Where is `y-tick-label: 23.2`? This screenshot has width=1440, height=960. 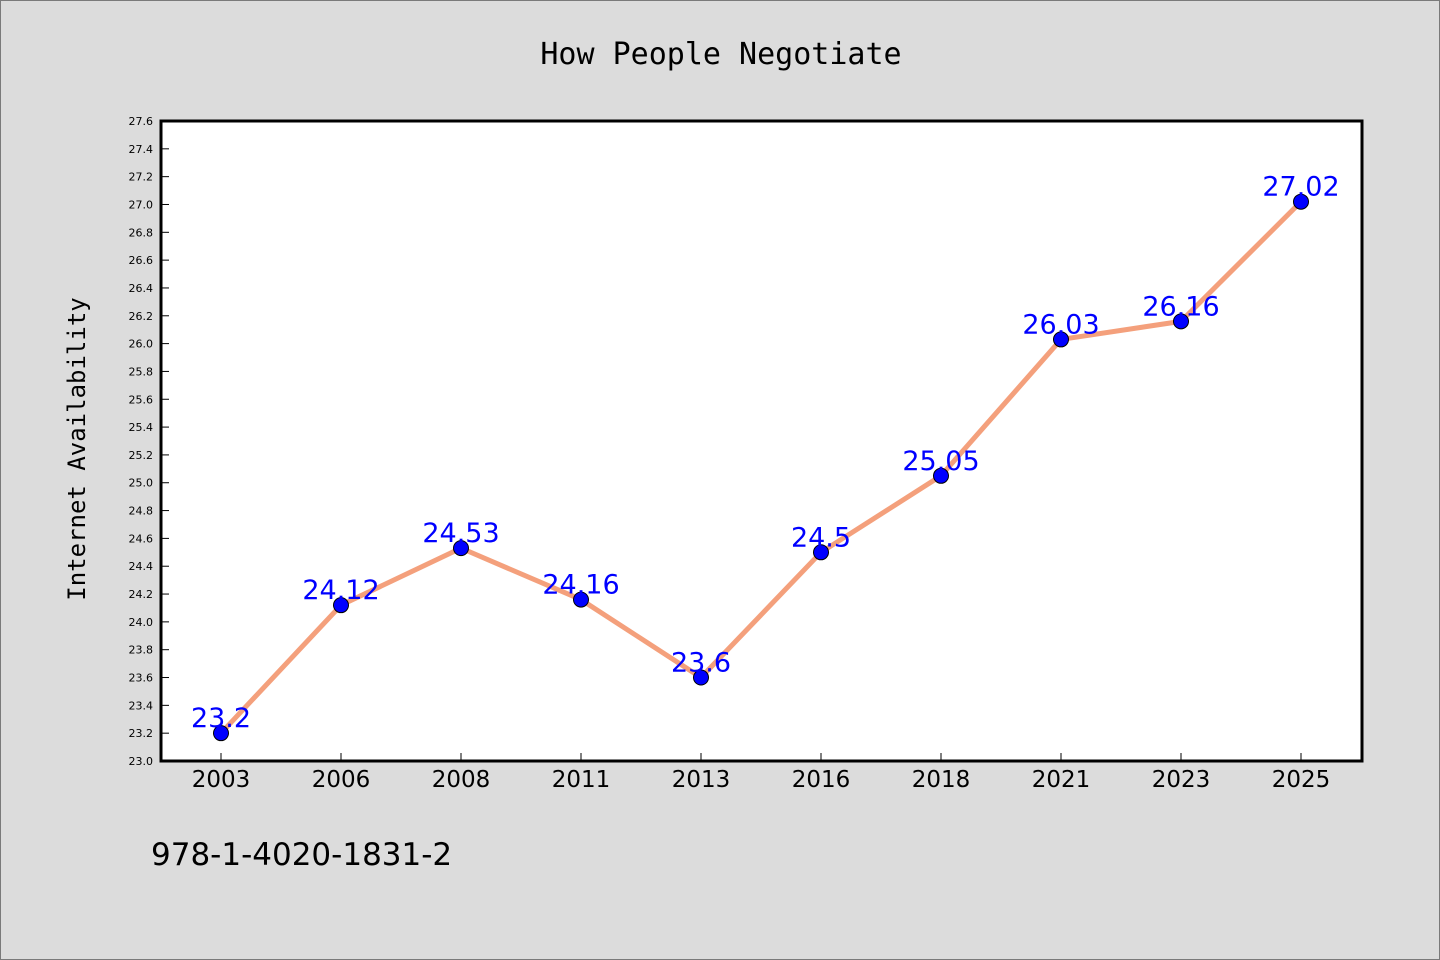 y-tick-label: 23.2 is located at coordinates (141, 733).